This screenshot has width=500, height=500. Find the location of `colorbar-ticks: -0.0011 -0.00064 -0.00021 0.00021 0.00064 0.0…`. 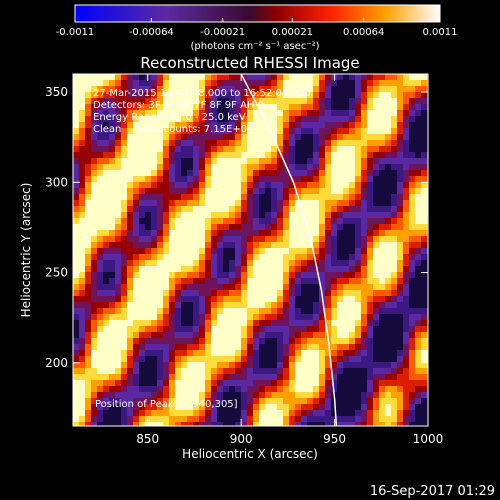

colorbar-ticks: -0.0011 -0.00064 -0.00021 0.00021 0.00064 0.0… is located at coordinates (257, 28).